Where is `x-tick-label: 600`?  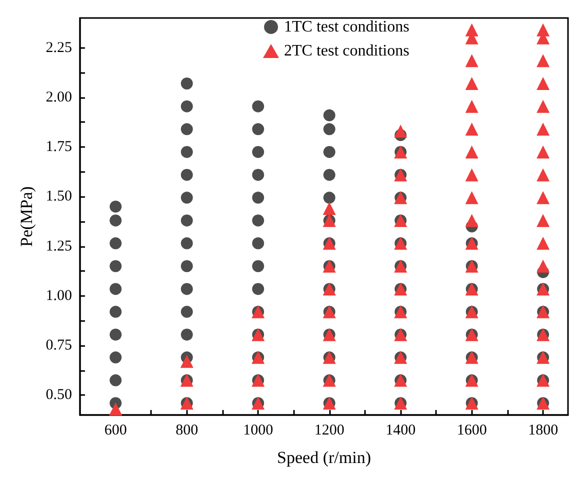 x-tick-label: 600 is located at coordinates (115, 430).